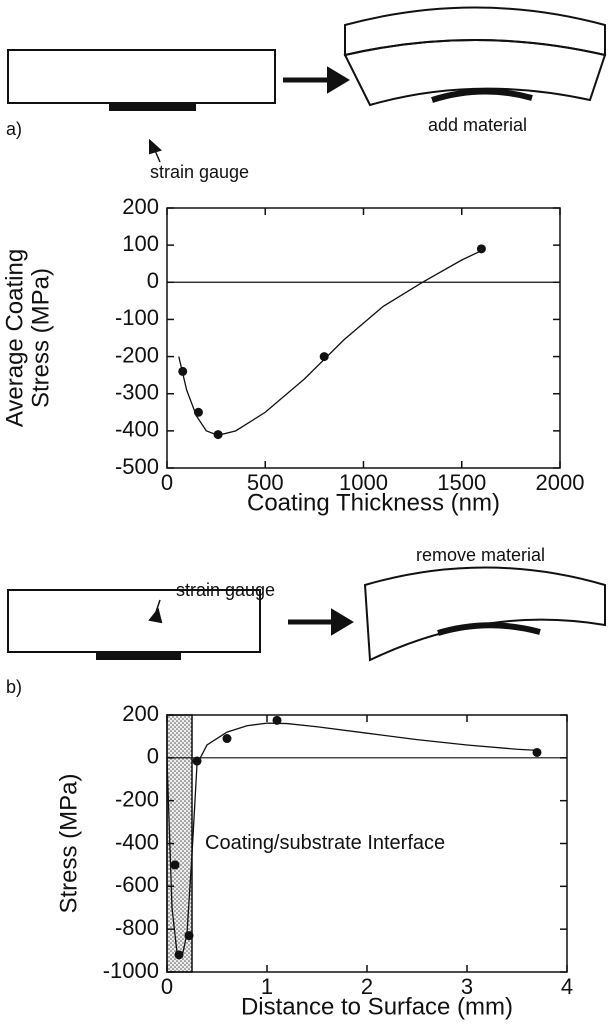 This screenshot has height=1027, width=610. What do you see at coordinates (14, 687) in the screenshot?
I see `panel-label: b)` at bounding box center [14, 687].